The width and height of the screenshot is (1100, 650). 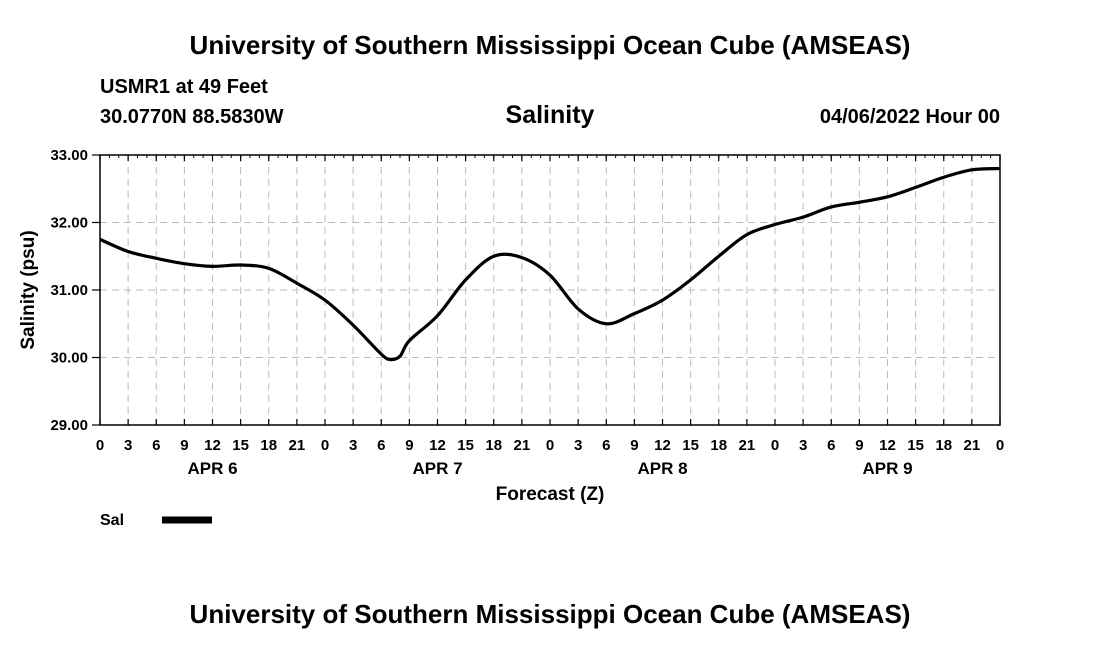 What do you see at coordinates (550, 115) in the screenshot?
I see `variable-title: Salinity` at bounding box center [550, 115].